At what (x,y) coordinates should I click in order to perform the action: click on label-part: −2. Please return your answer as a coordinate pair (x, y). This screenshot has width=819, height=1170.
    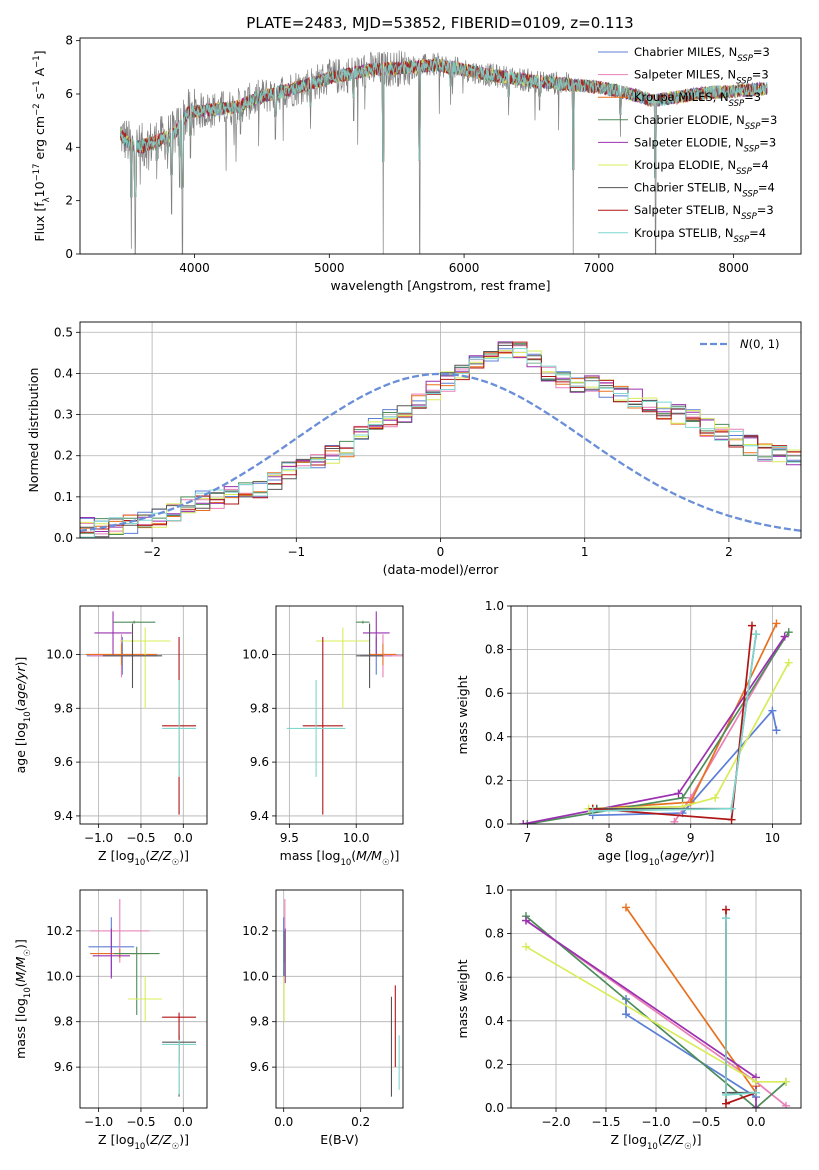
    Looking at the image, I should click on (37, 109).